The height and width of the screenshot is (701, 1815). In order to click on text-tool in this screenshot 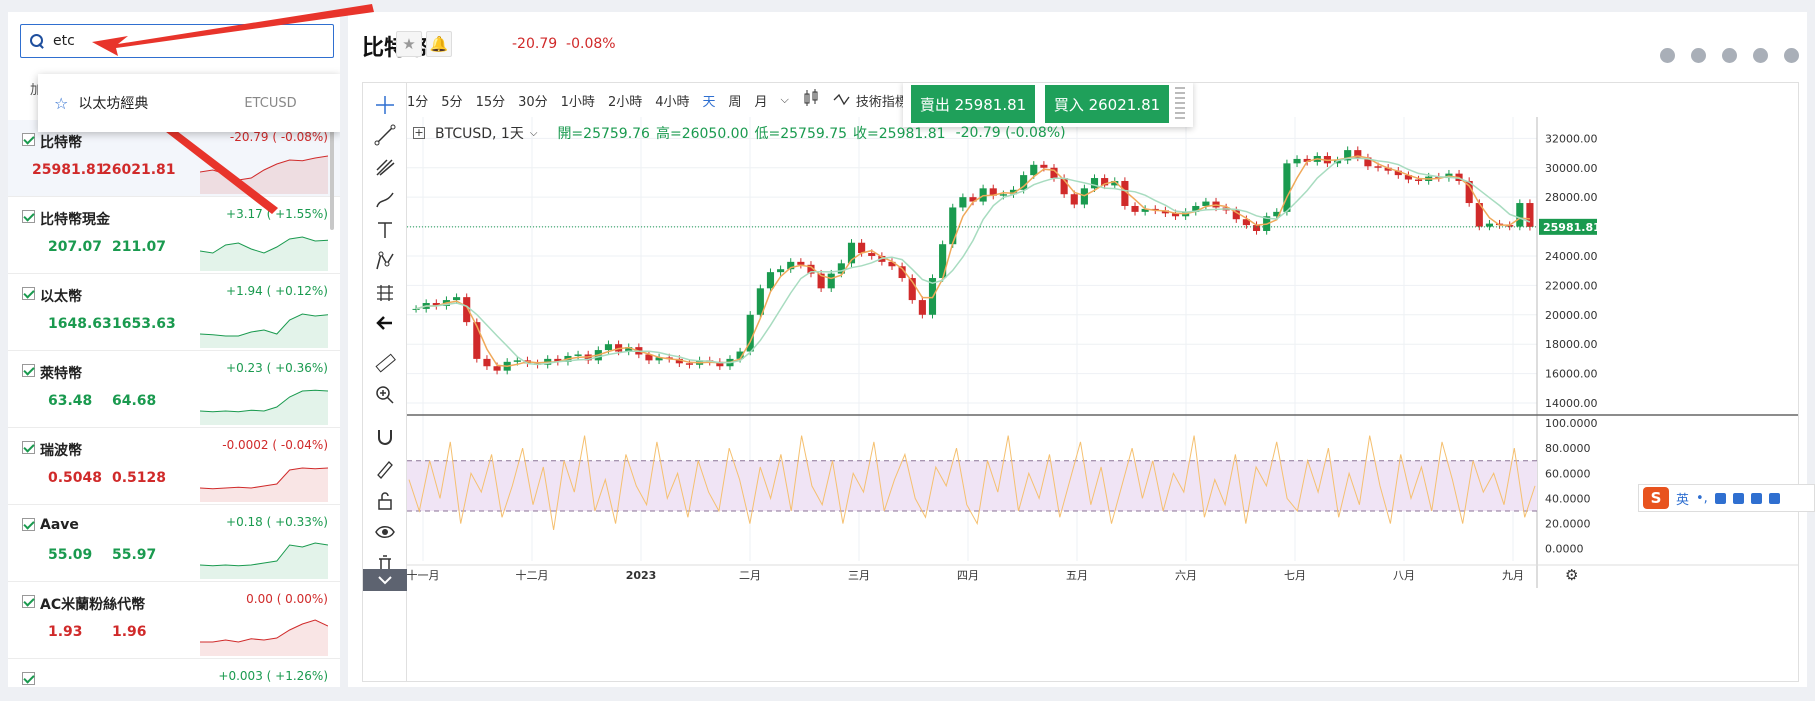, I will do `click(385, 230)`.